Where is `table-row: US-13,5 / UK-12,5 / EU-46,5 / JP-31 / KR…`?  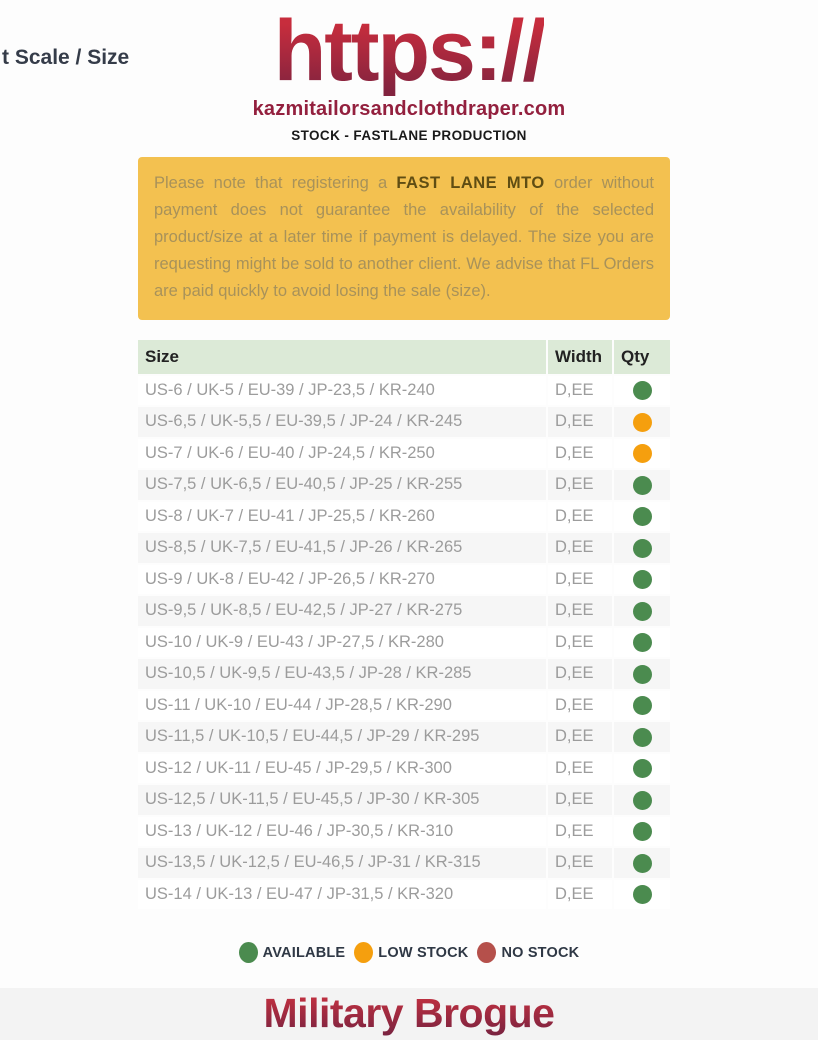 table-row: US-13,5 / UK-12,5 / EU-46,5 / JP-31 / KR… is located at coordinates (404, 863).